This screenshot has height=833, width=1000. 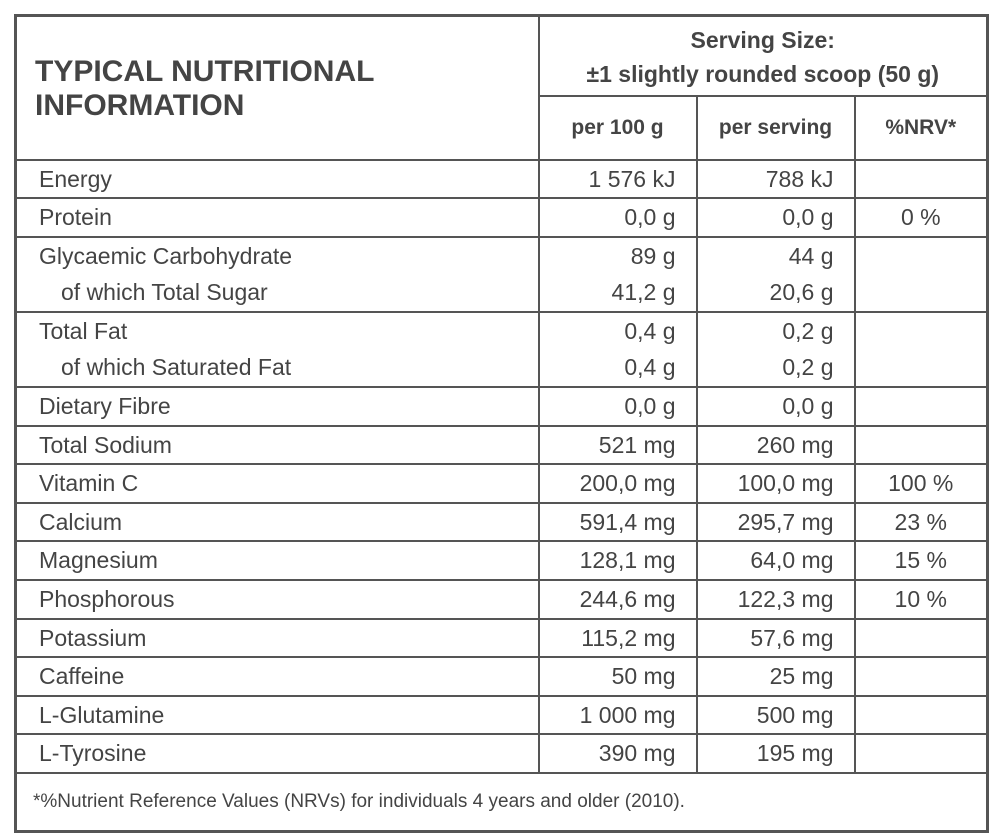 I want to click on table-row: Magnesium 128,1 mg 64,0 mg 15 %, so click(x=501, y=561).